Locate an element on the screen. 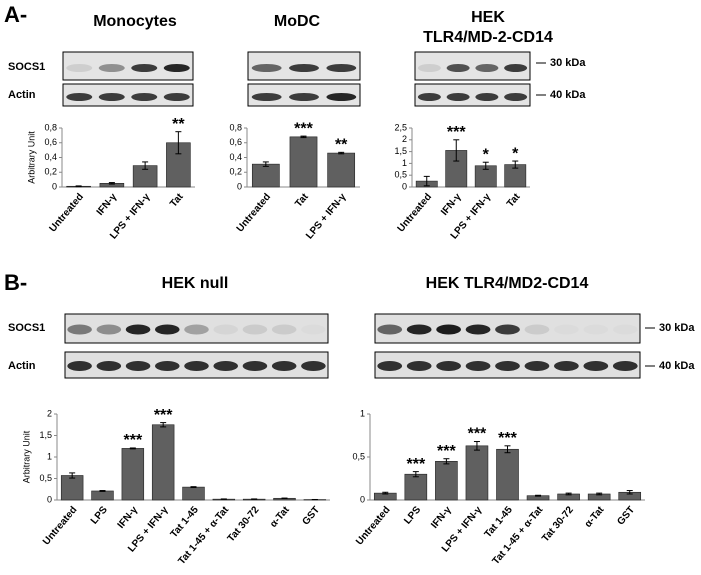 The height and width of the screenshot is (575, 701). y-tick-label: 2,5 is located at coordinates (400, 127).